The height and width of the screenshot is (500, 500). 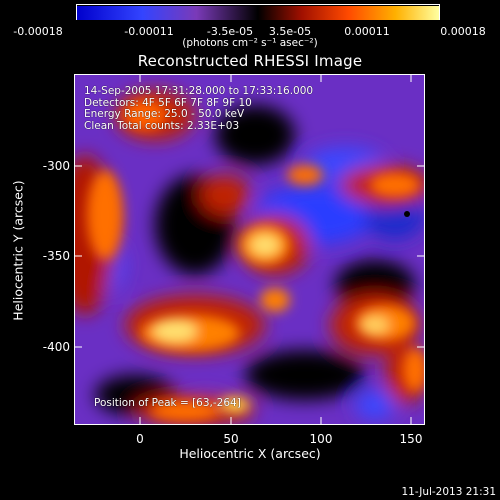 What do you see at coordinates (167, 403) in the screenshot?
I see `peak-position-text: Position of Peak = [63,-264]` at bounding box center [167, 403].